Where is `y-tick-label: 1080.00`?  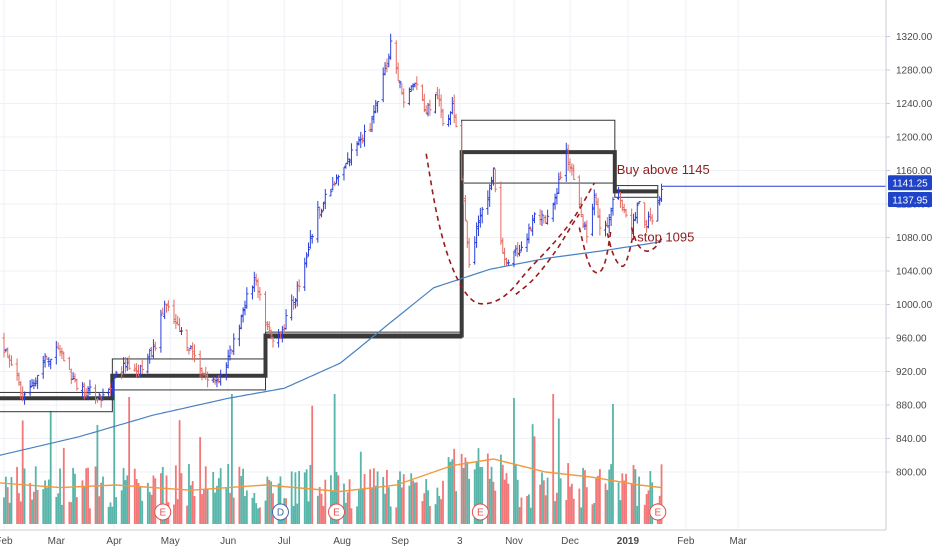 y-tick-label: 1080.00 is located at coordinates (914, 238).